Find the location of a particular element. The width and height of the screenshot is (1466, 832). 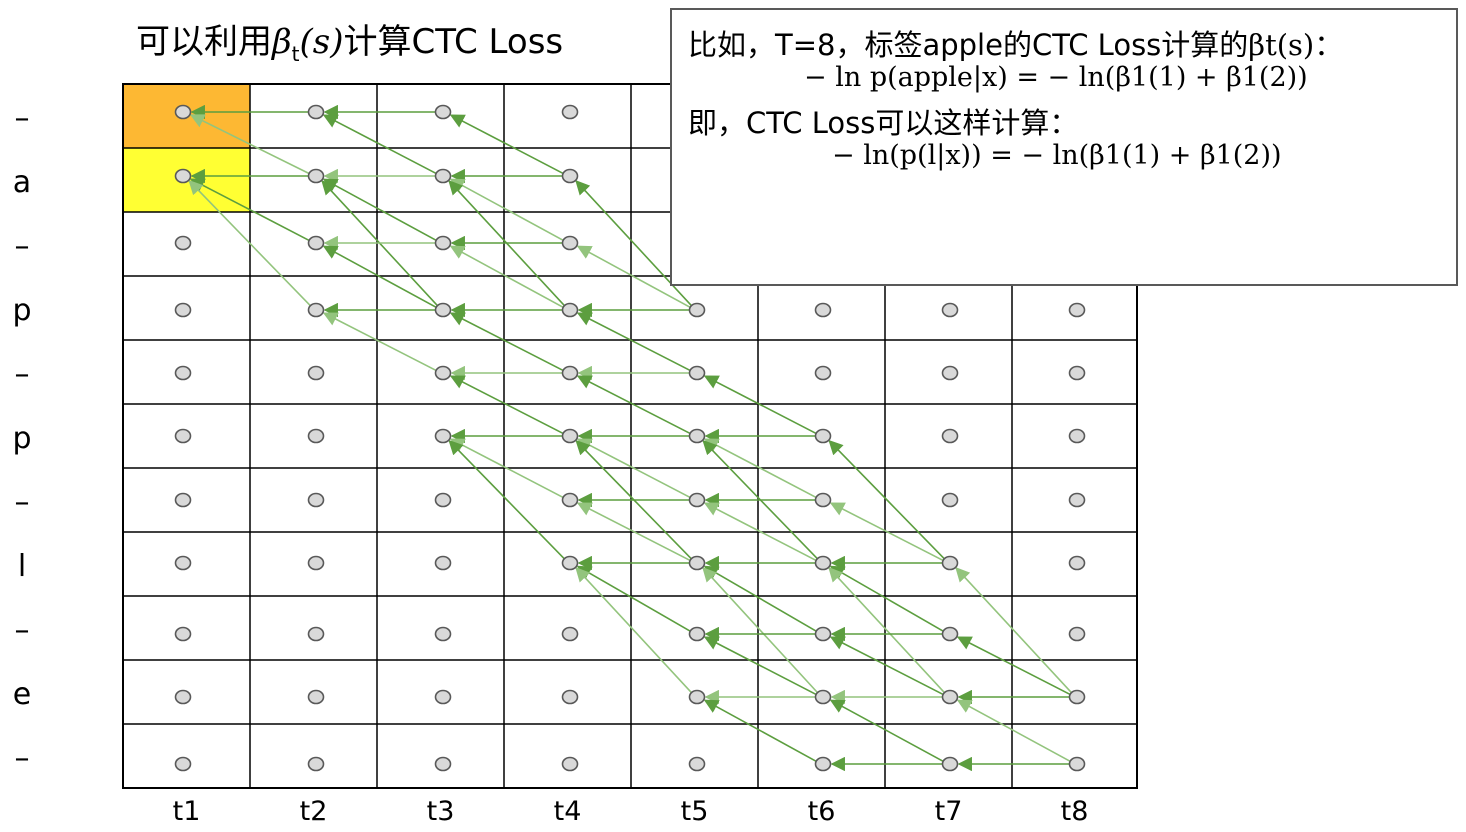

col-label: t7 is located at coordinates (949, 811).